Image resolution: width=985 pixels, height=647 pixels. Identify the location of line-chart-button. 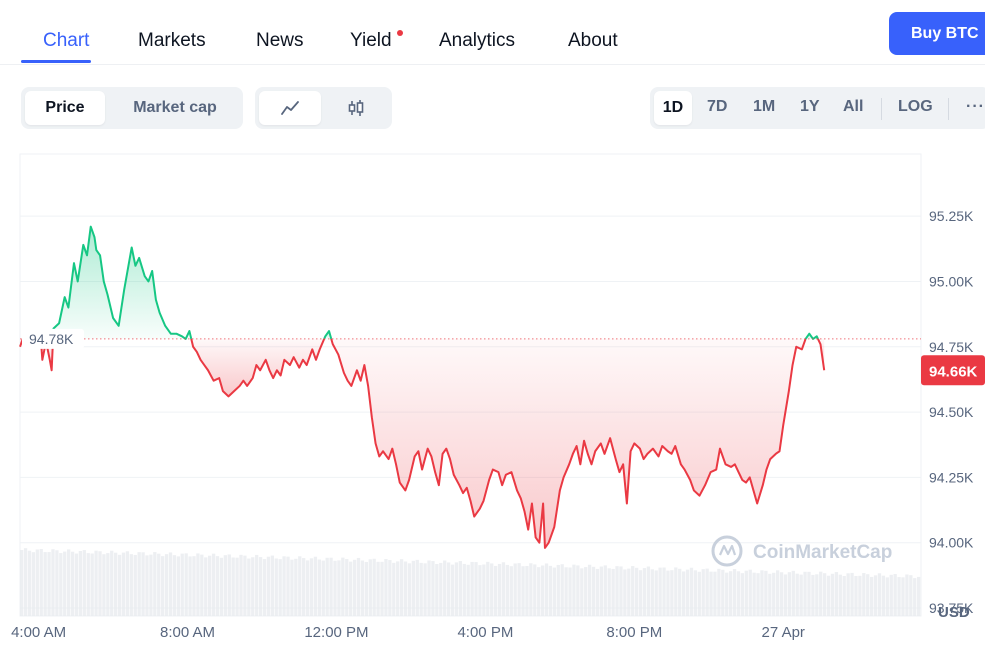
(290, 108).